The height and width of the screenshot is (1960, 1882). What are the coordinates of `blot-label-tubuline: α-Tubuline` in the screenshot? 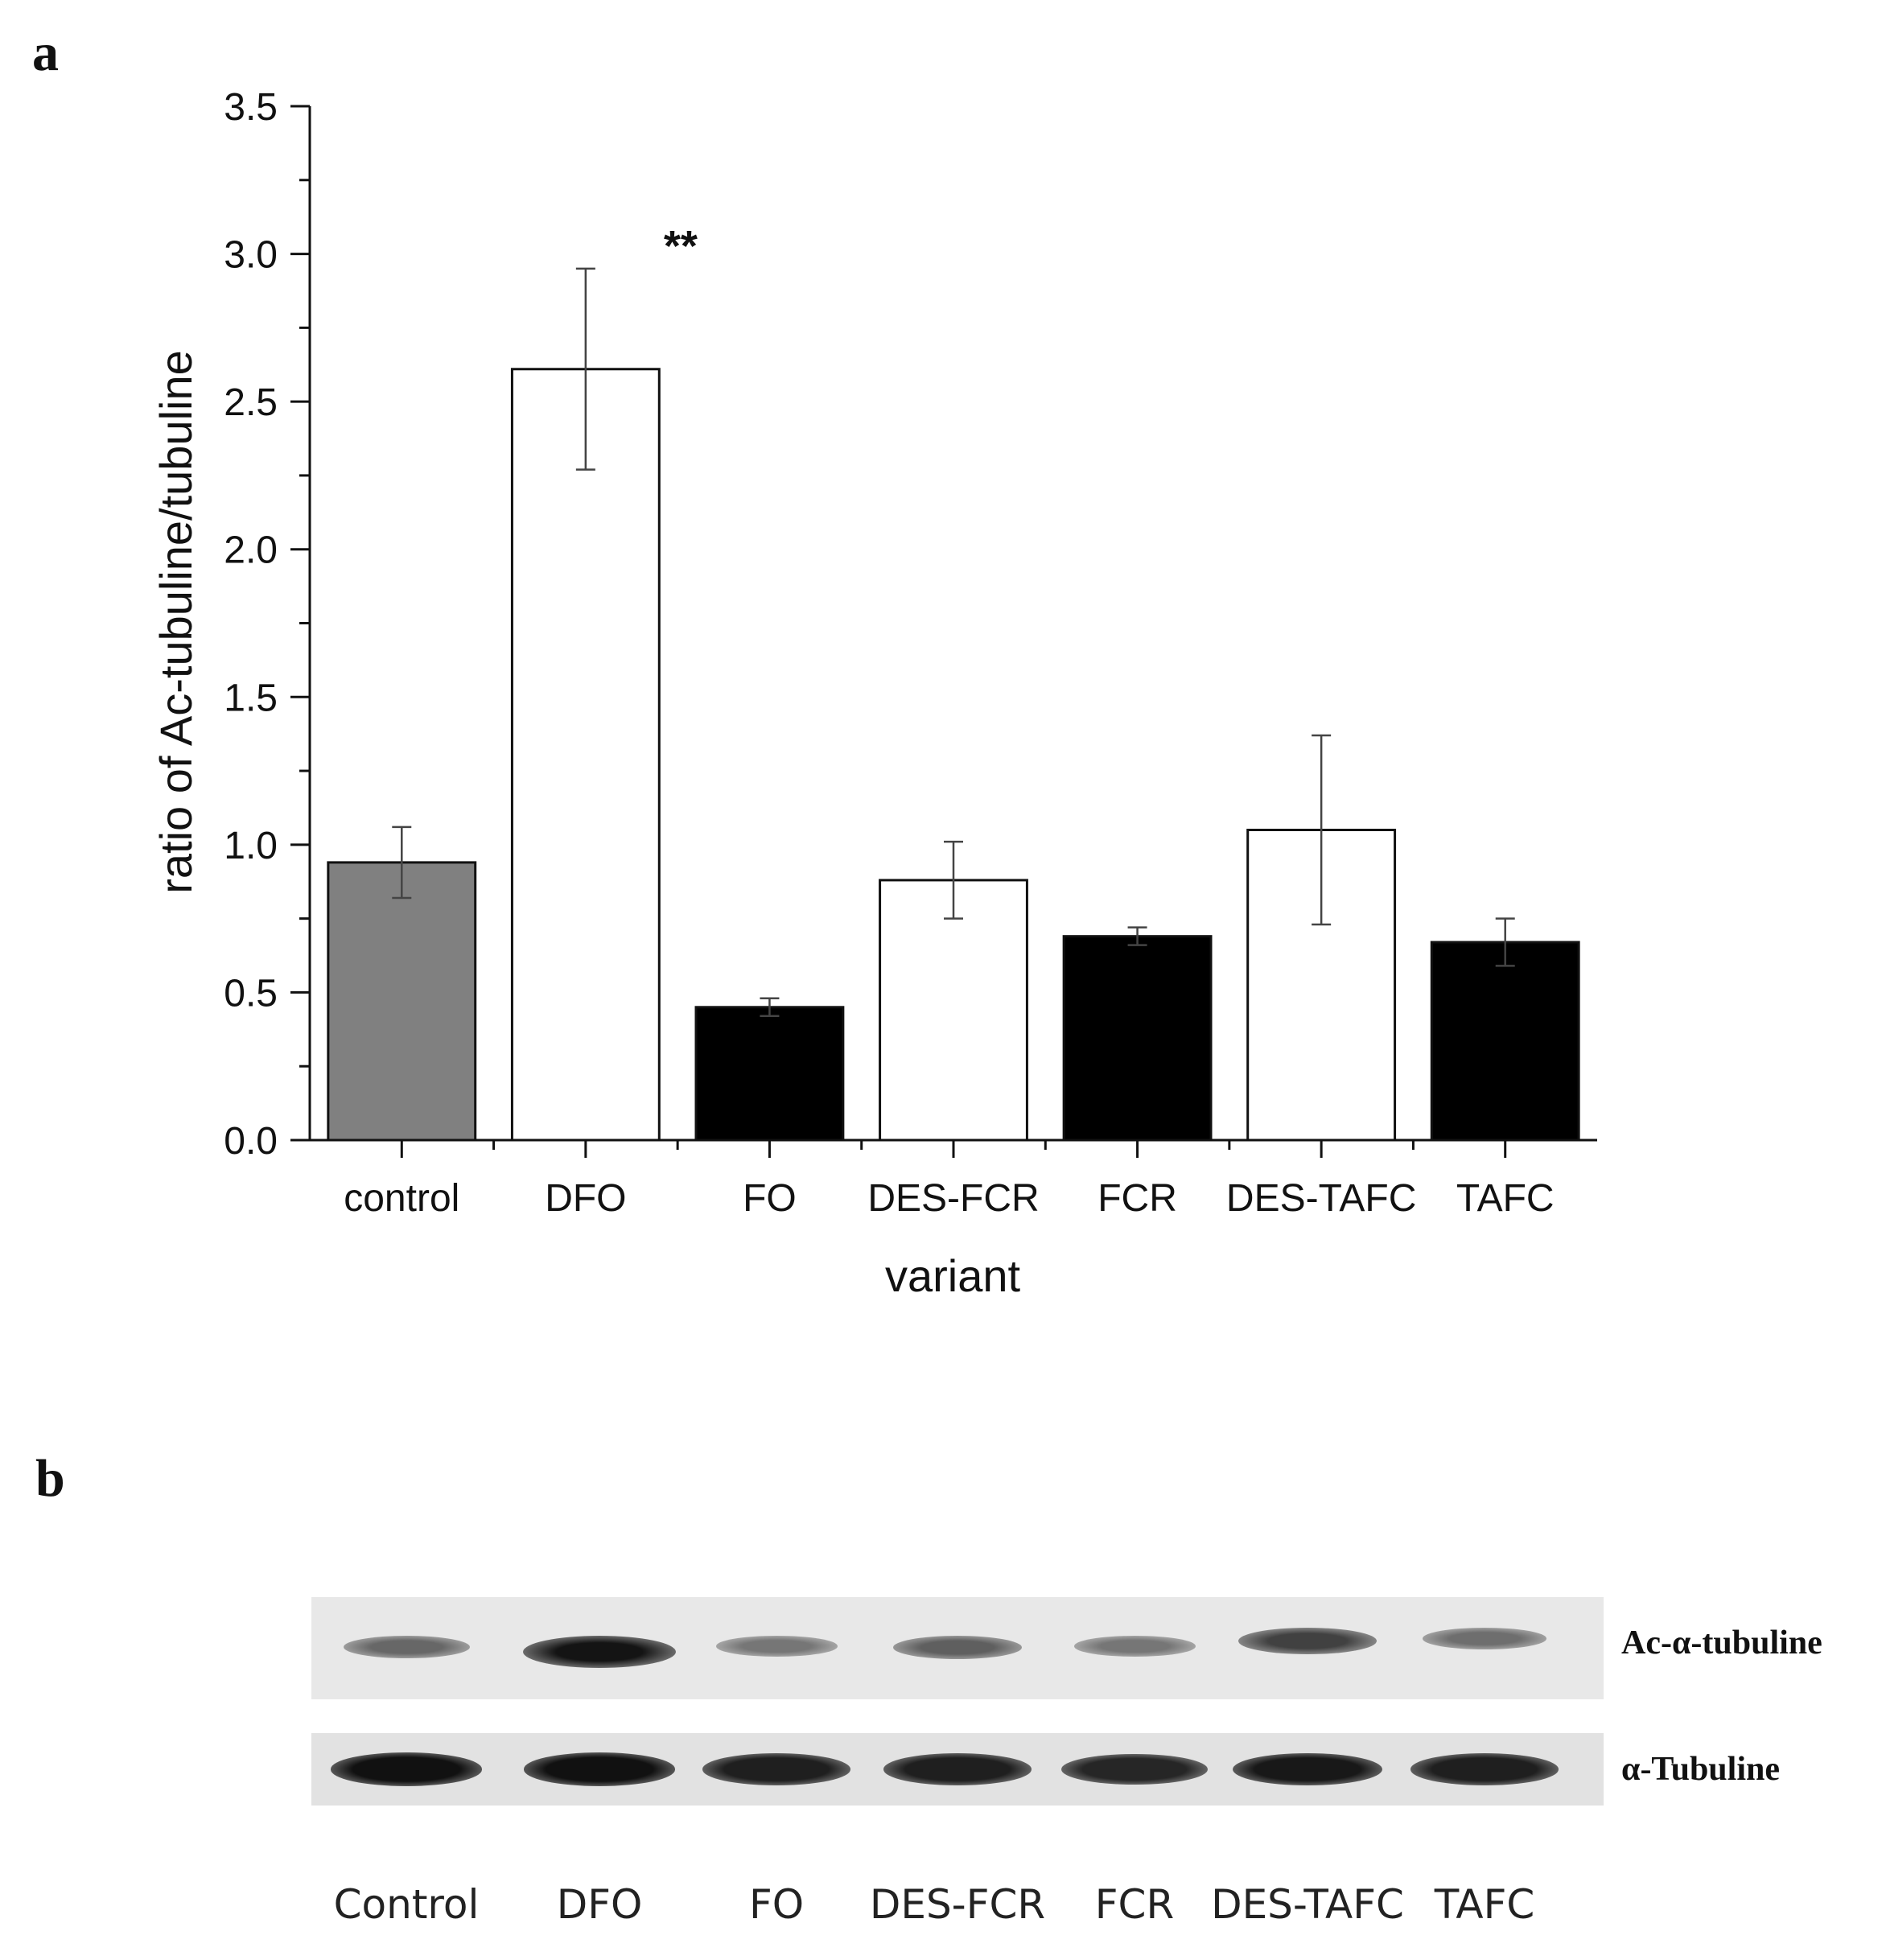 It's located at (1700, 1770).